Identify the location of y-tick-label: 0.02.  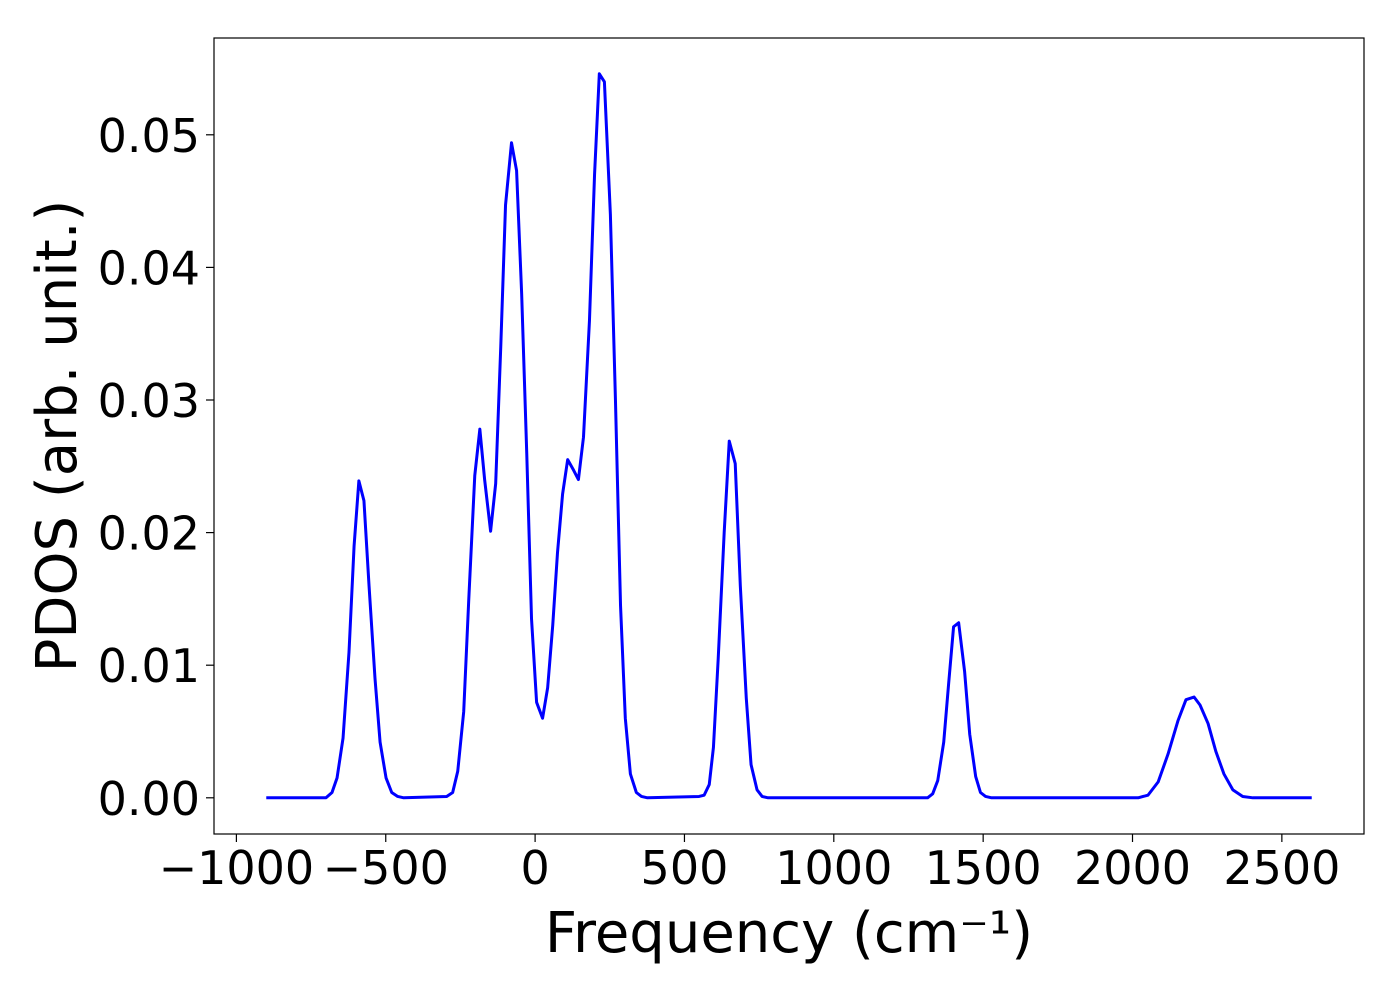
(149, 534).